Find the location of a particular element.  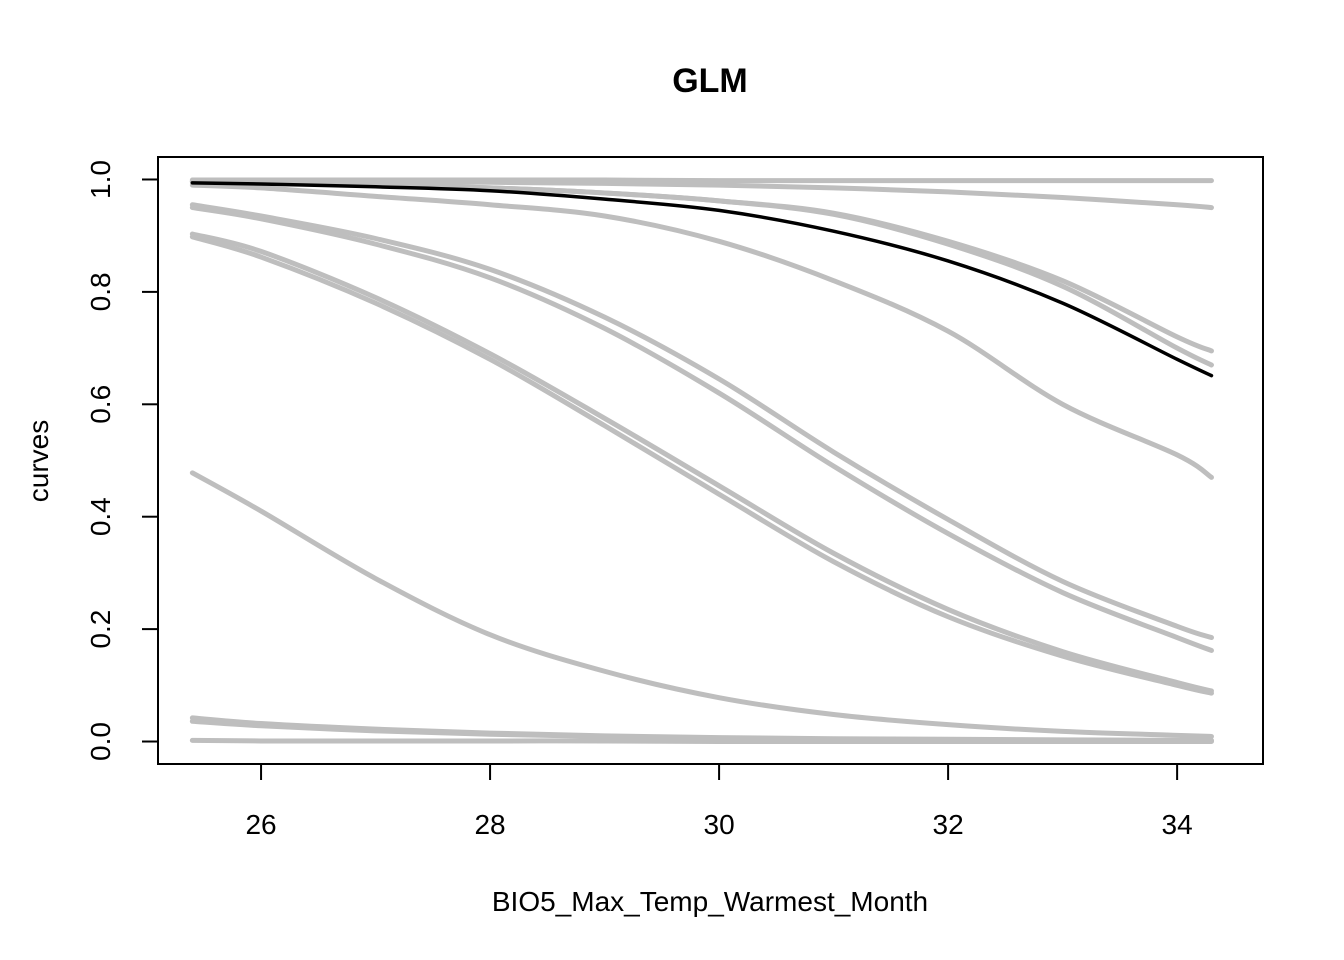

x-tick-label: 26 is located at coordinates (260, 824).